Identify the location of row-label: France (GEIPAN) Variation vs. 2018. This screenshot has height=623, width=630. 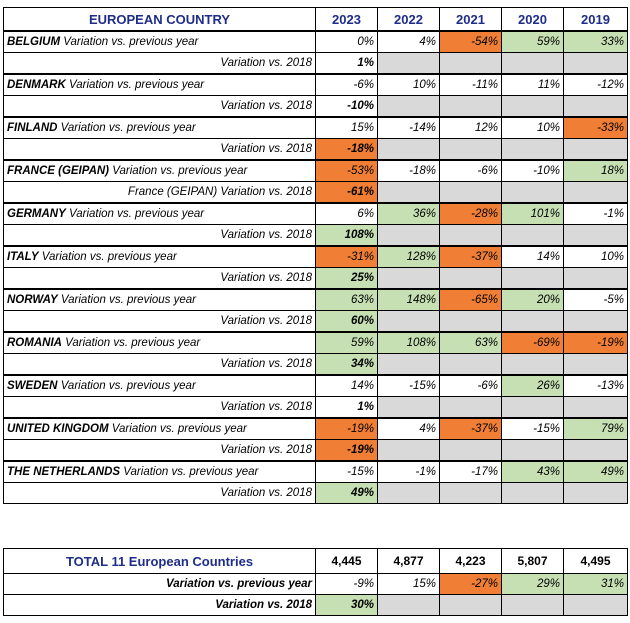
(159, 192).